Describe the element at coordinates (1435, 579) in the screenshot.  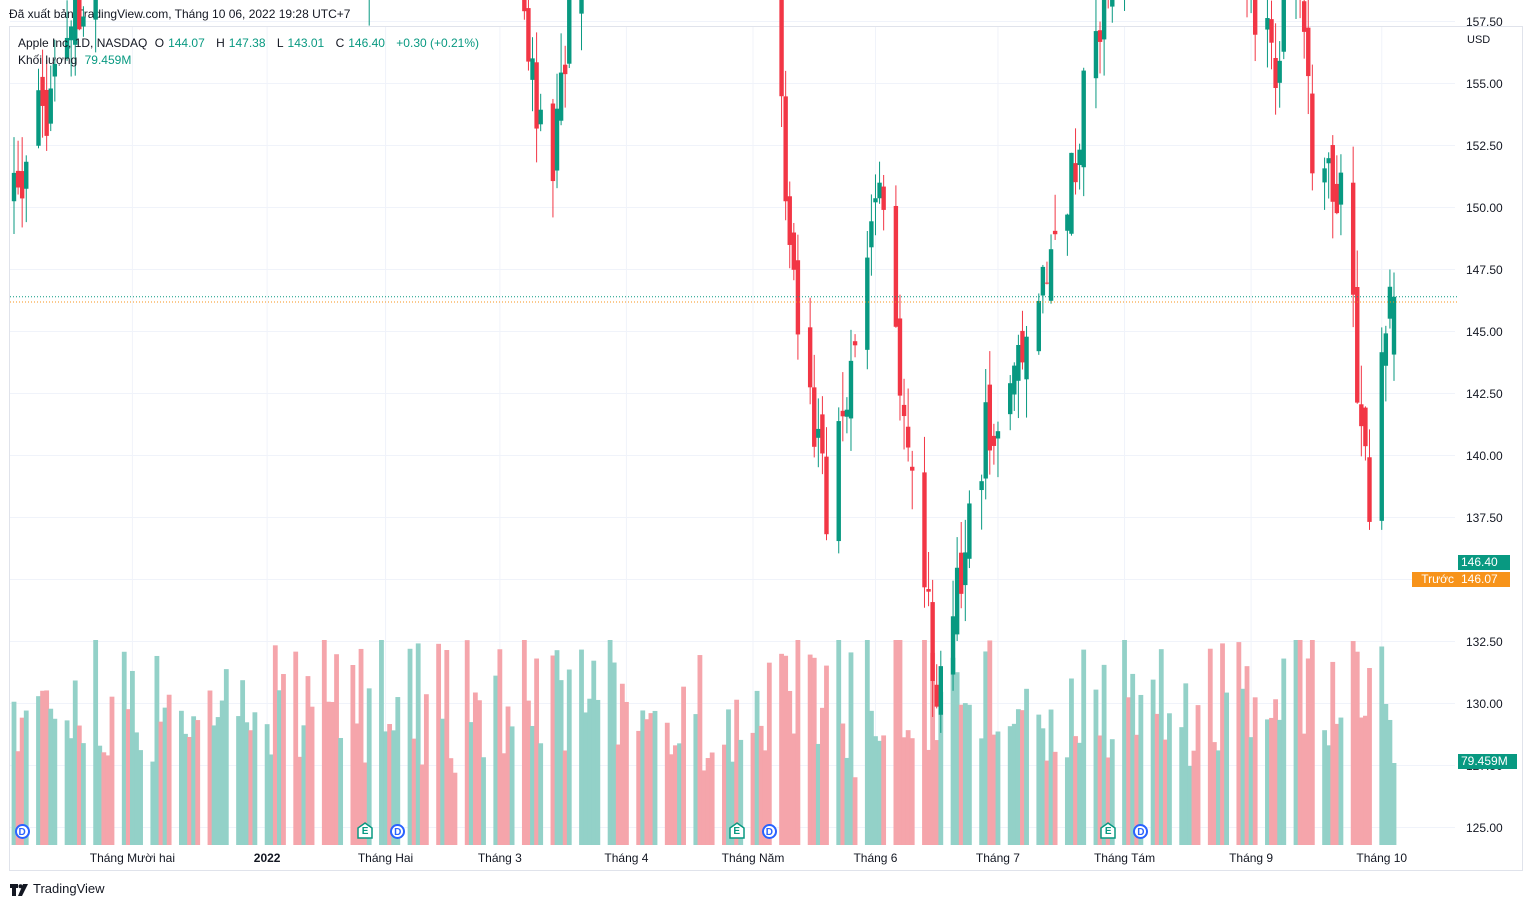
I see `prev-close-label: Trước` at that location.